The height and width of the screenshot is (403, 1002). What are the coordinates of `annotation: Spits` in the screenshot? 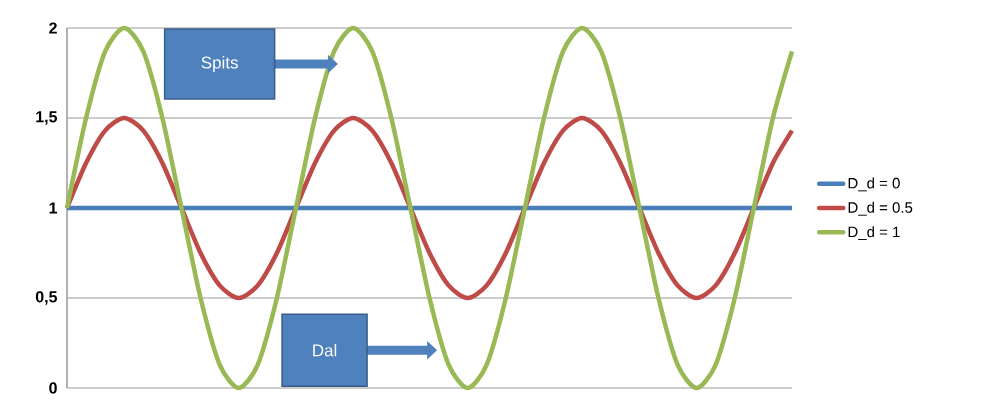 It's located at (219, 64).